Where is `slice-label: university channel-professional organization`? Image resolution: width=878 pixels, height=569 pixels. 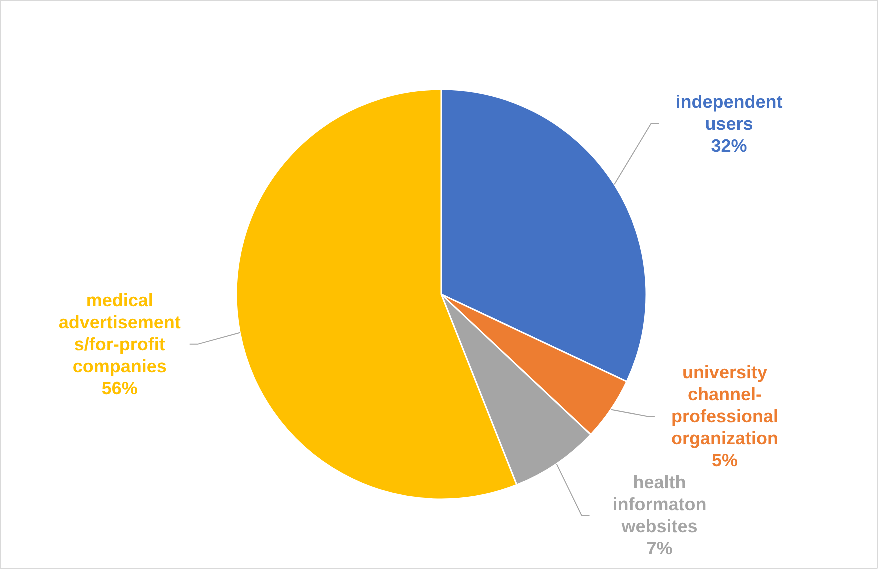 slice-label: university channel-professional organization is located at coordinates (724, 405).